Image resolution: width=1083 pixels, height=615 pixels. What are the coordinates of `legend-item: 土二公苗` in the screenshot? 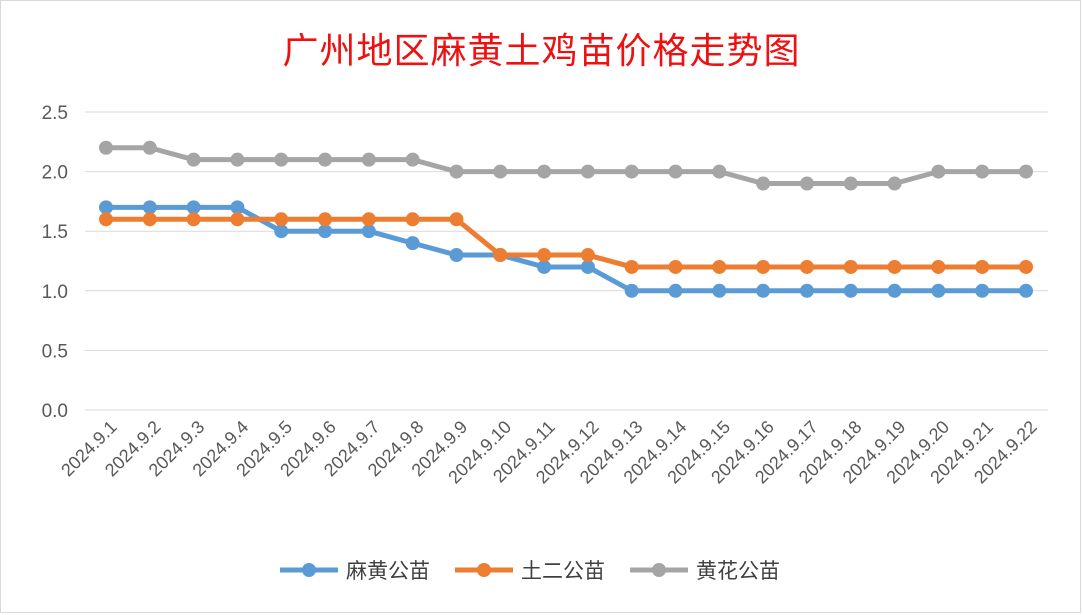 It's located at (530, 571).